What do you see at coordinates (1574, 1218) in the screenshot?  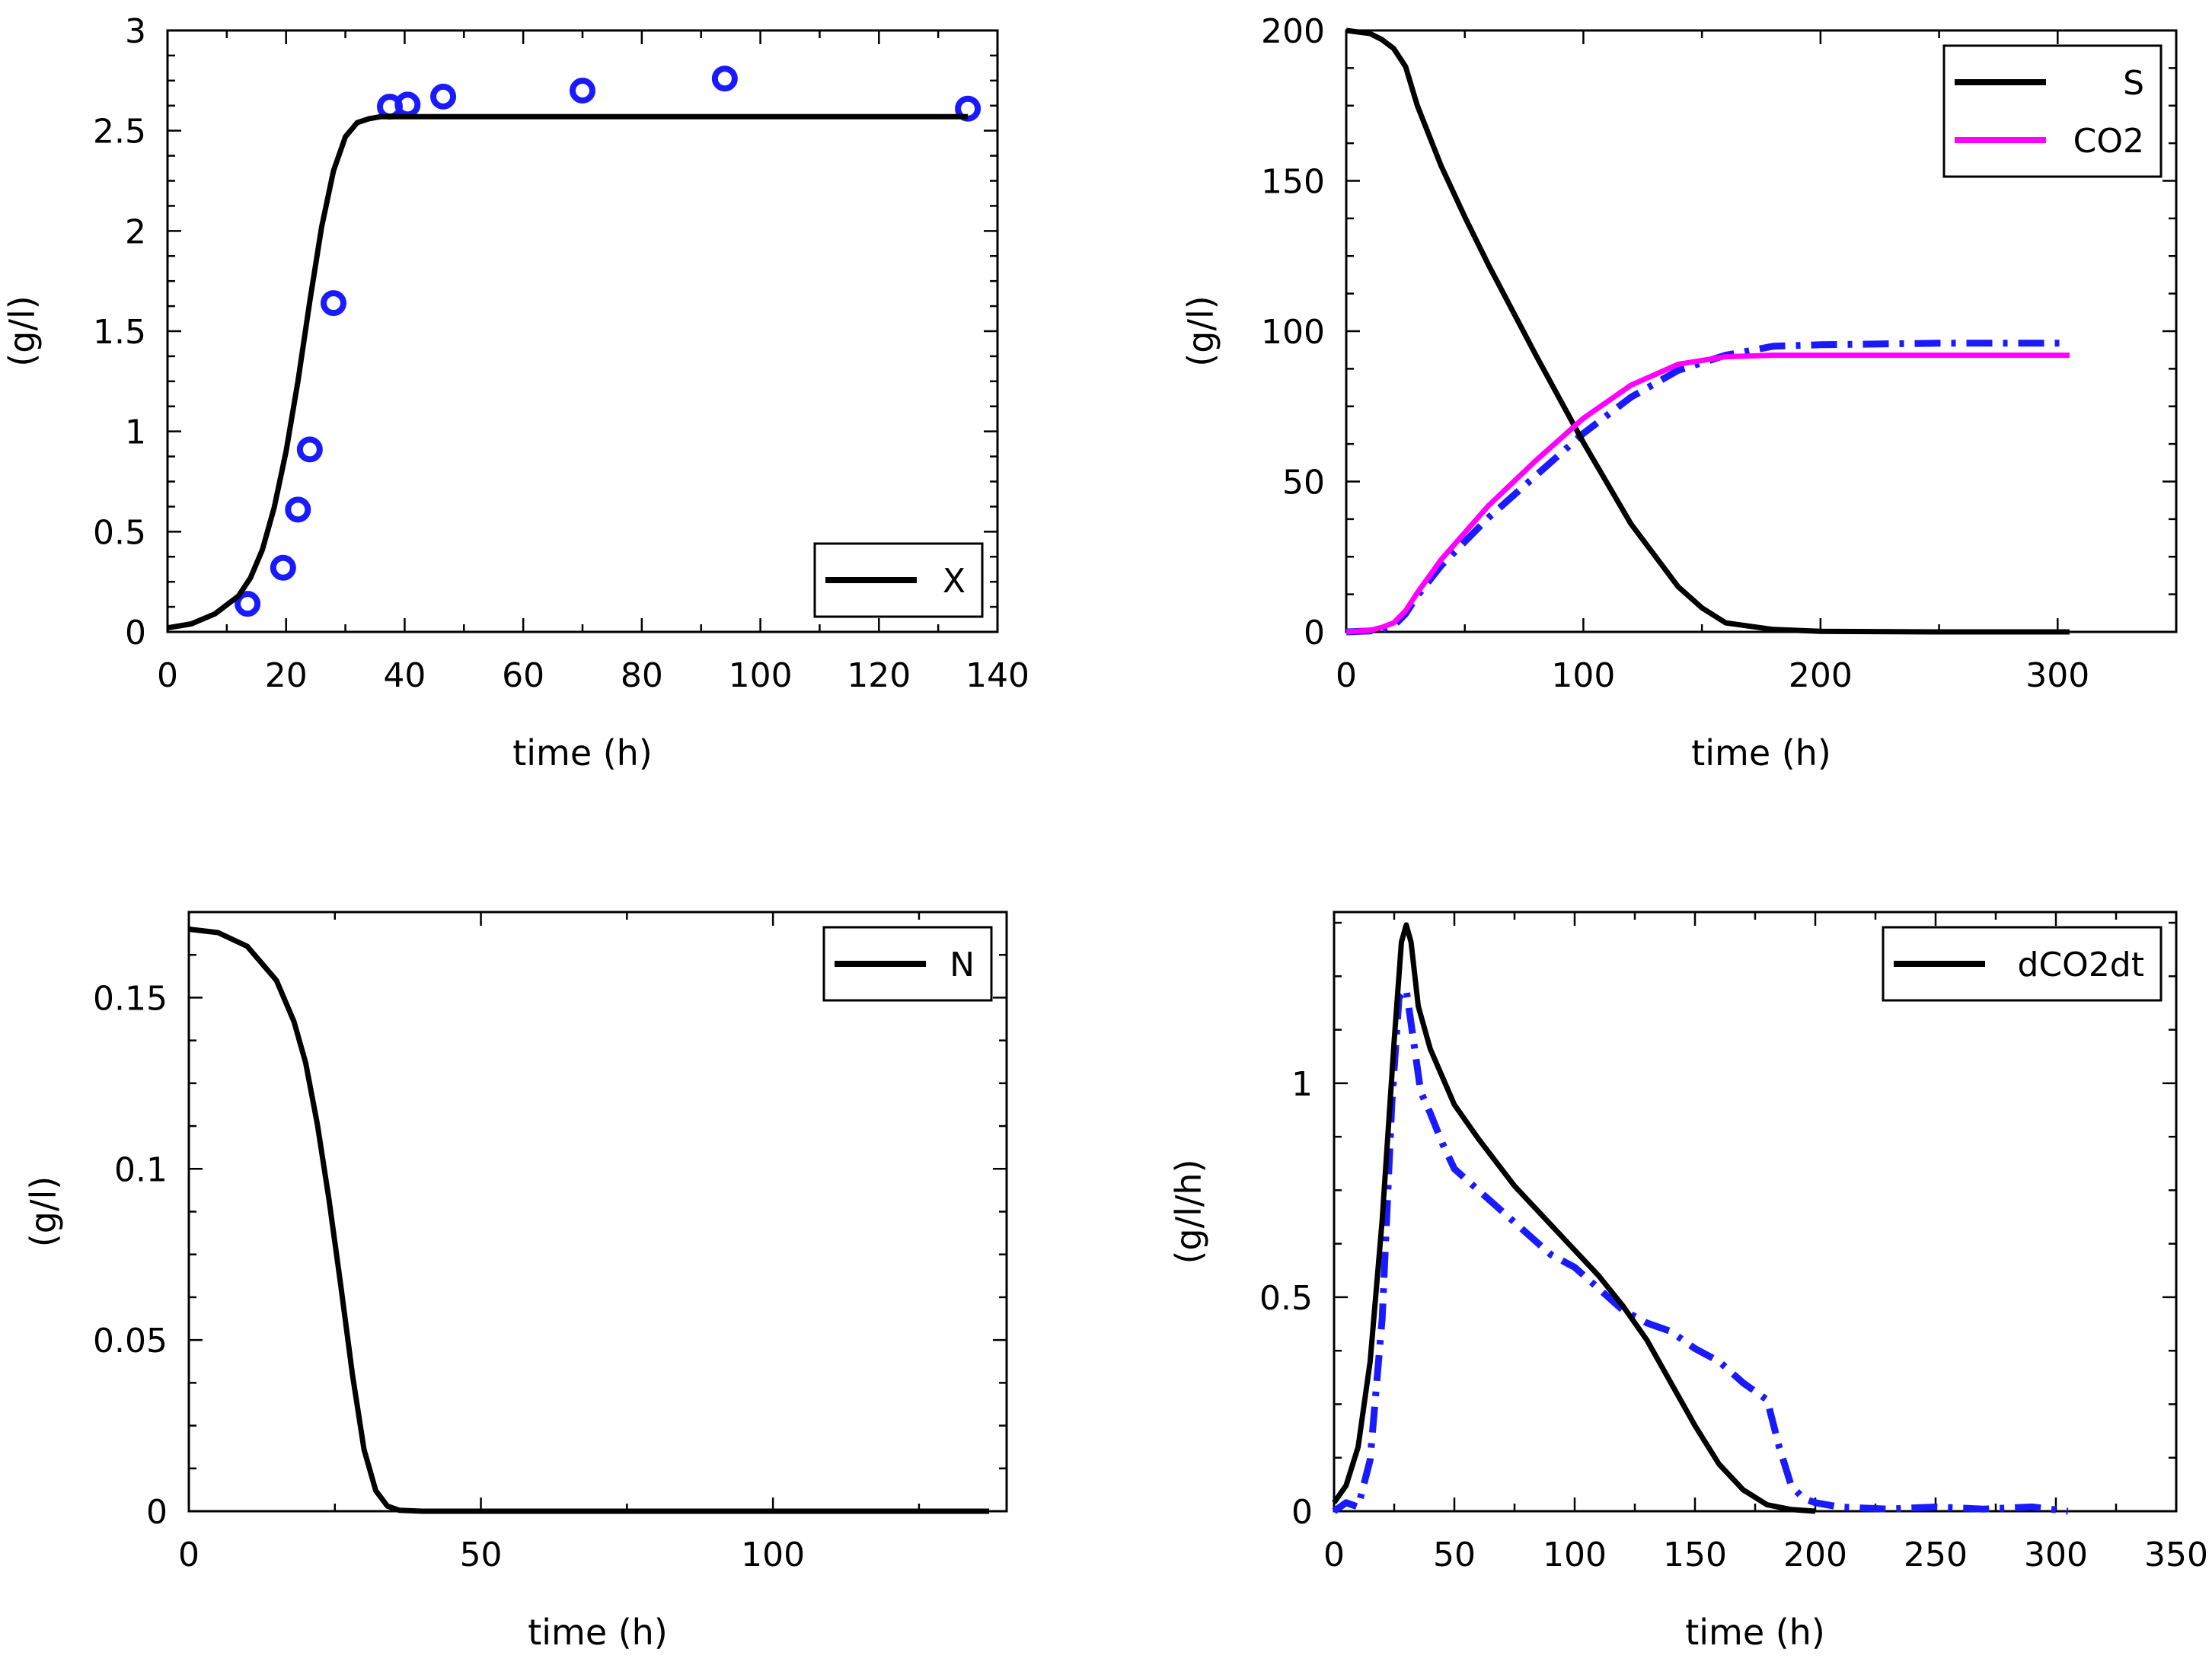 I see `series-line-dco2dt` at bounding box center [1574, 1218].